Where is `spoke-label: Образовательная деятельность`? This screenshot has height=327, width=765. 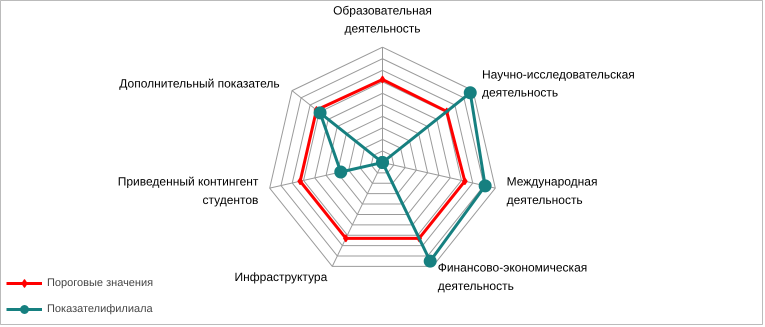
spoke-label: Образовательная деятельность is located at coordinates (382, 19).